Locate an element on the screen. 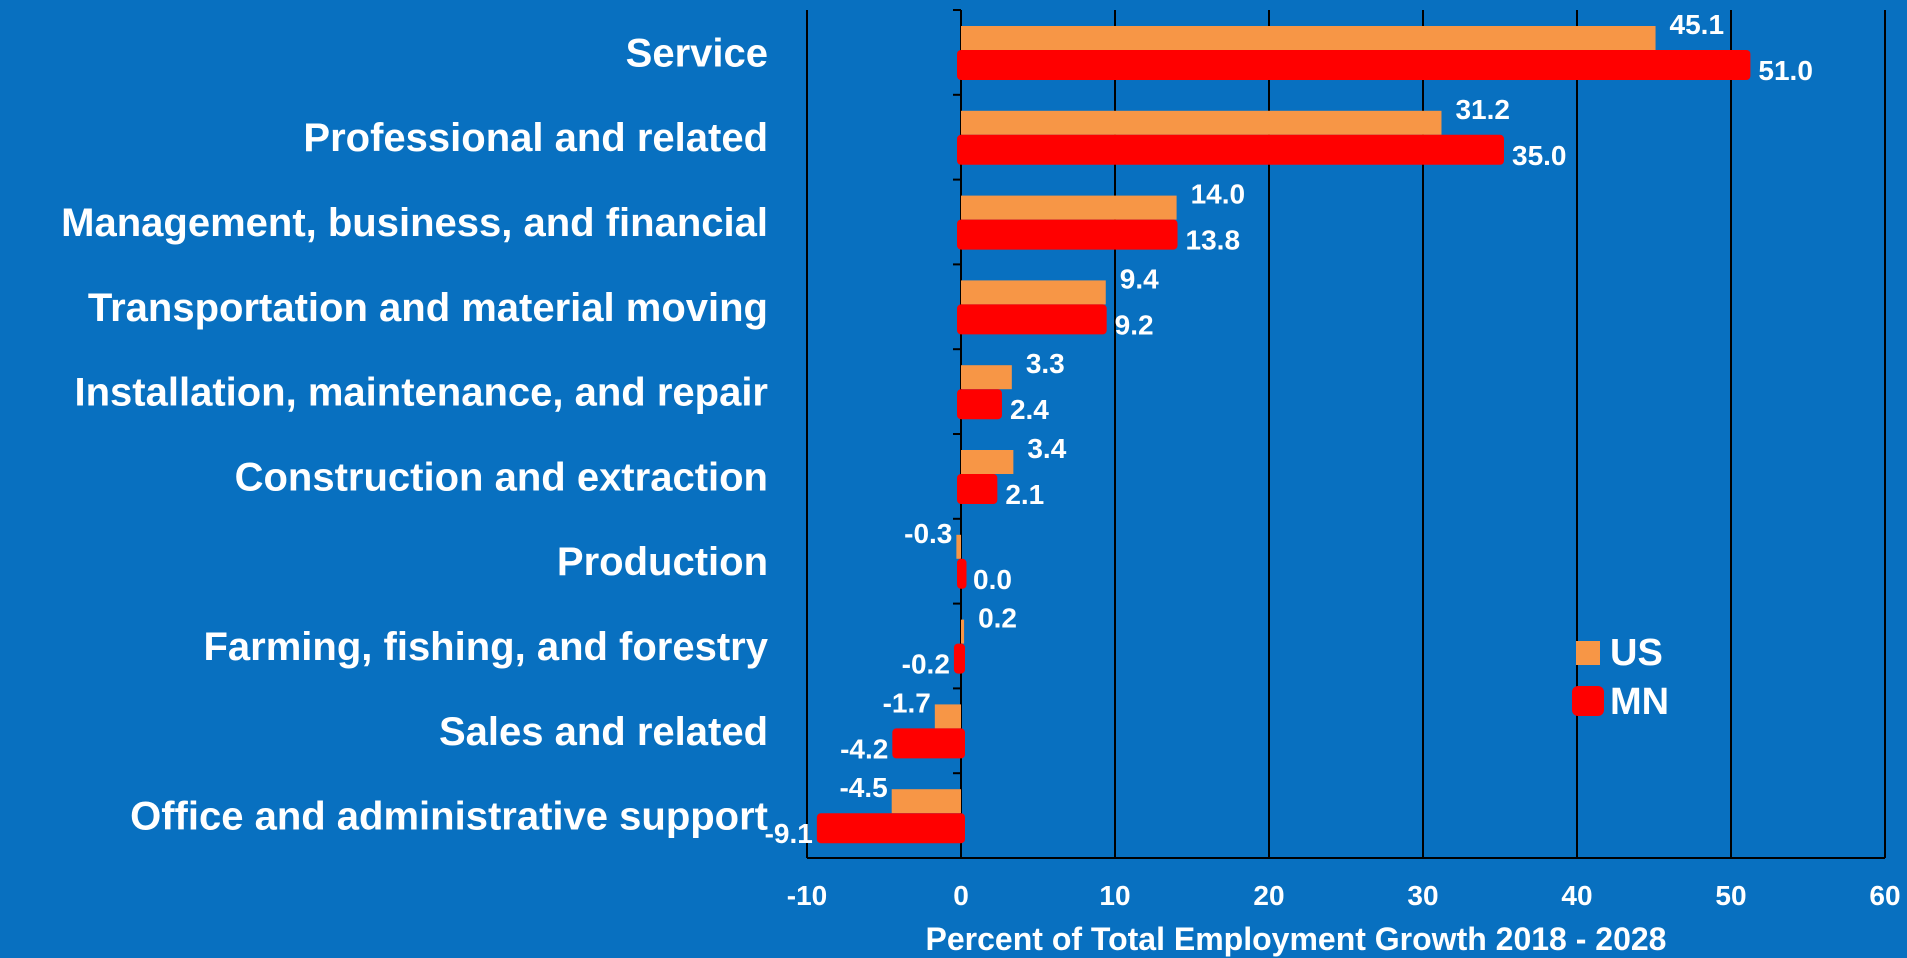 Image resolution: width=1907 pixels, height=958 pixels. category-label: Sales and related is located at coordinates (603, 732).